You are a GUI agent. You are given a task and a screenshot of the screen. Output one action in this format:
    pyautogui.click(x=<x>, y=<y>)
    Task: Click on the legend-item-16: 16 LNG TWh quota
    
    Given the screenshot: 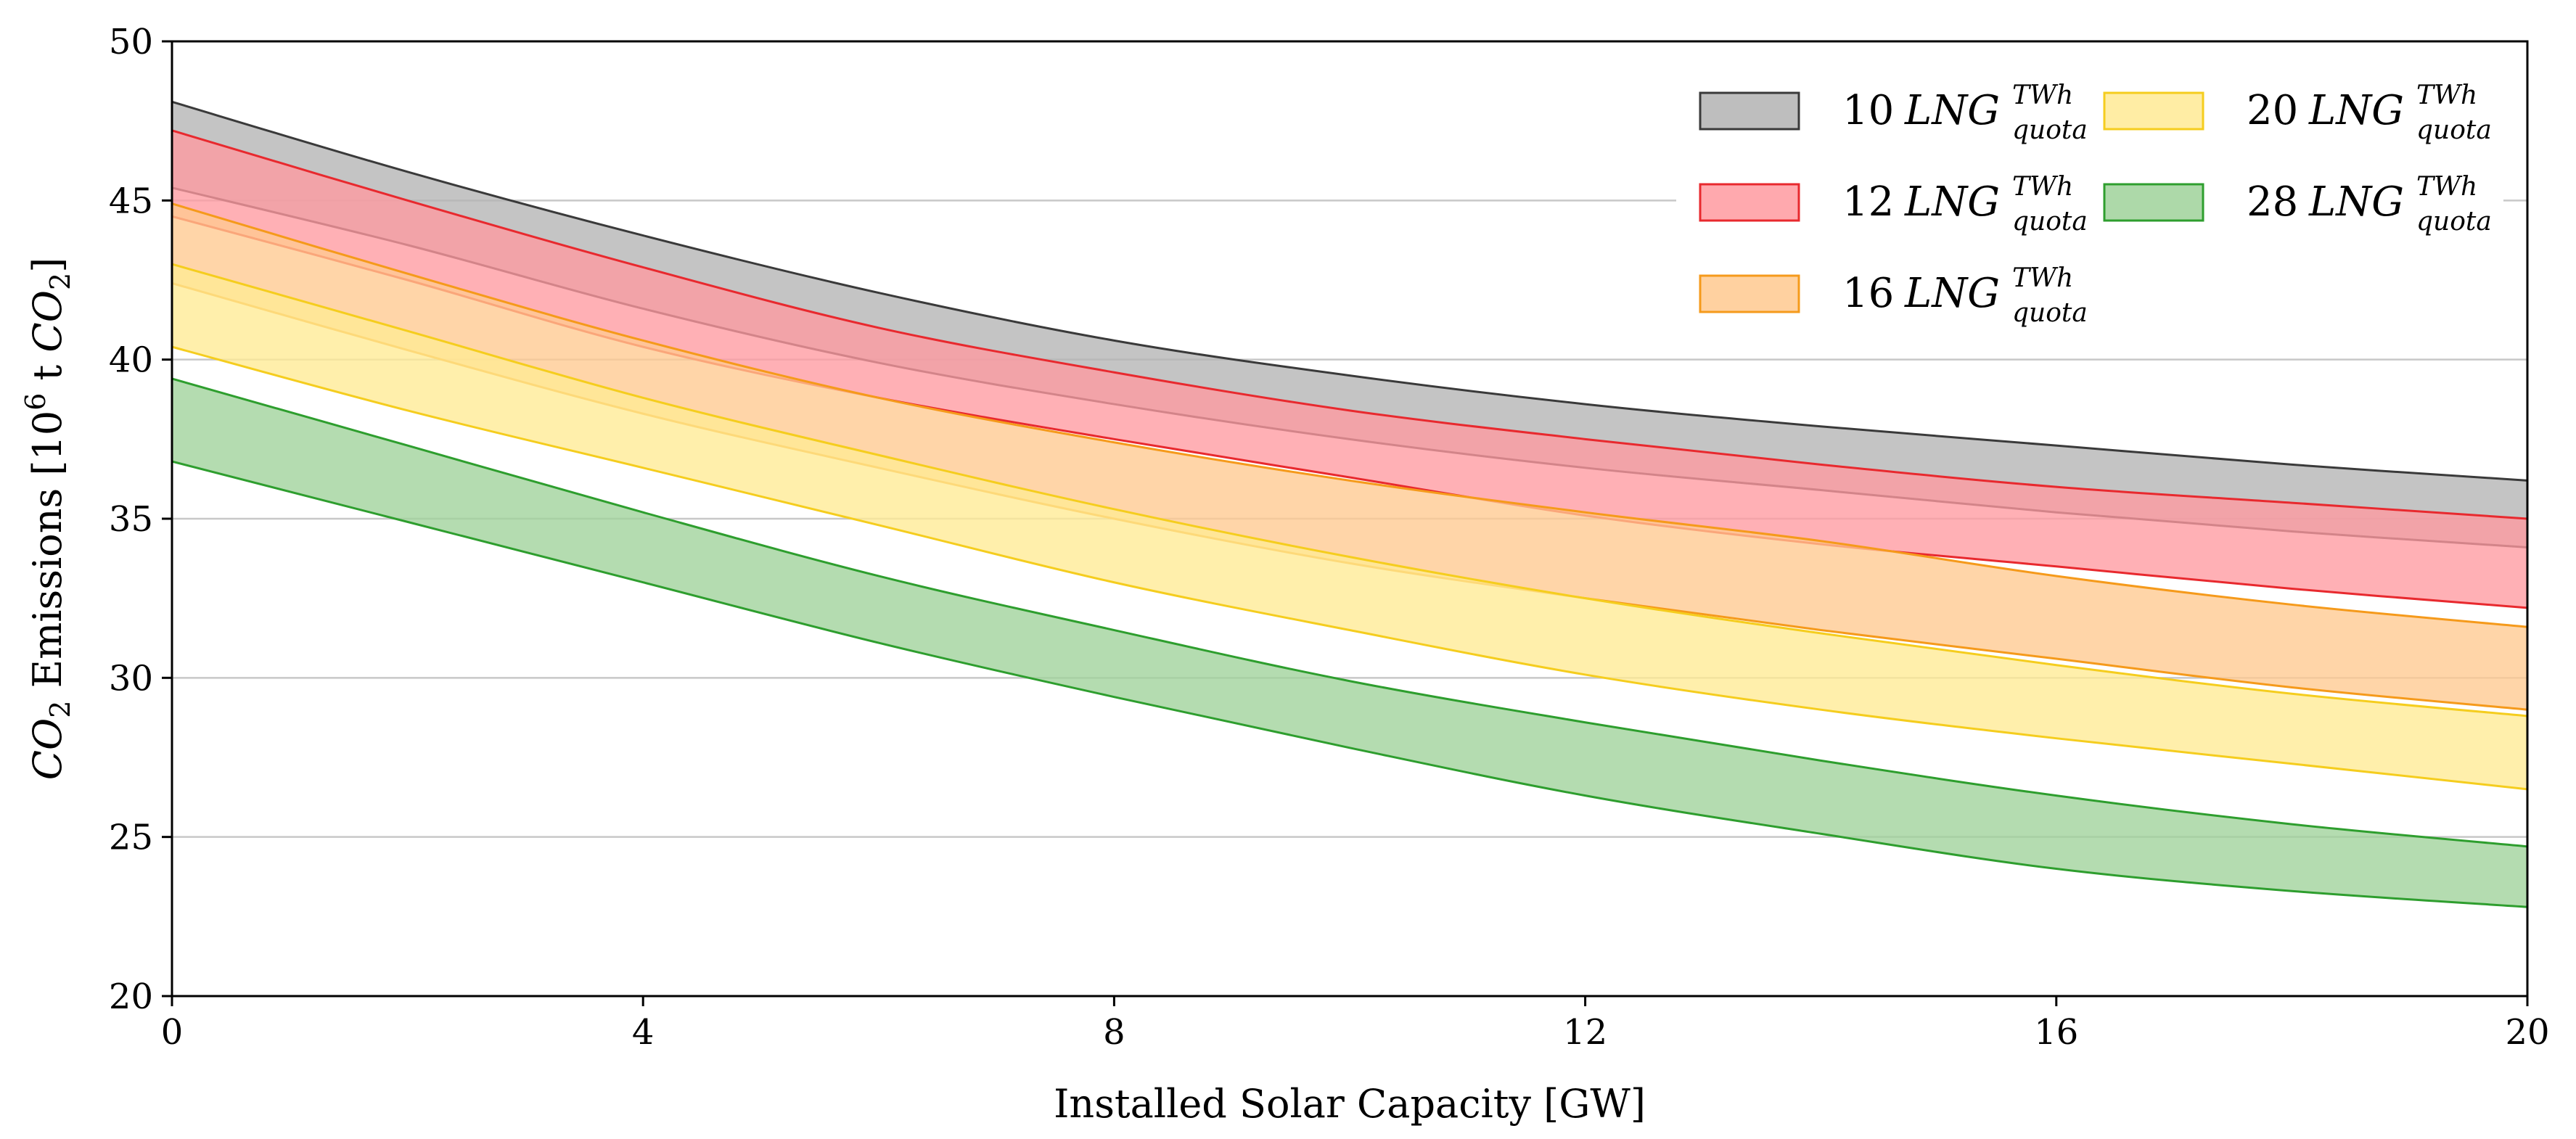 What is the action you would take?
    pyautogui.click(x=1893, y=295)
    